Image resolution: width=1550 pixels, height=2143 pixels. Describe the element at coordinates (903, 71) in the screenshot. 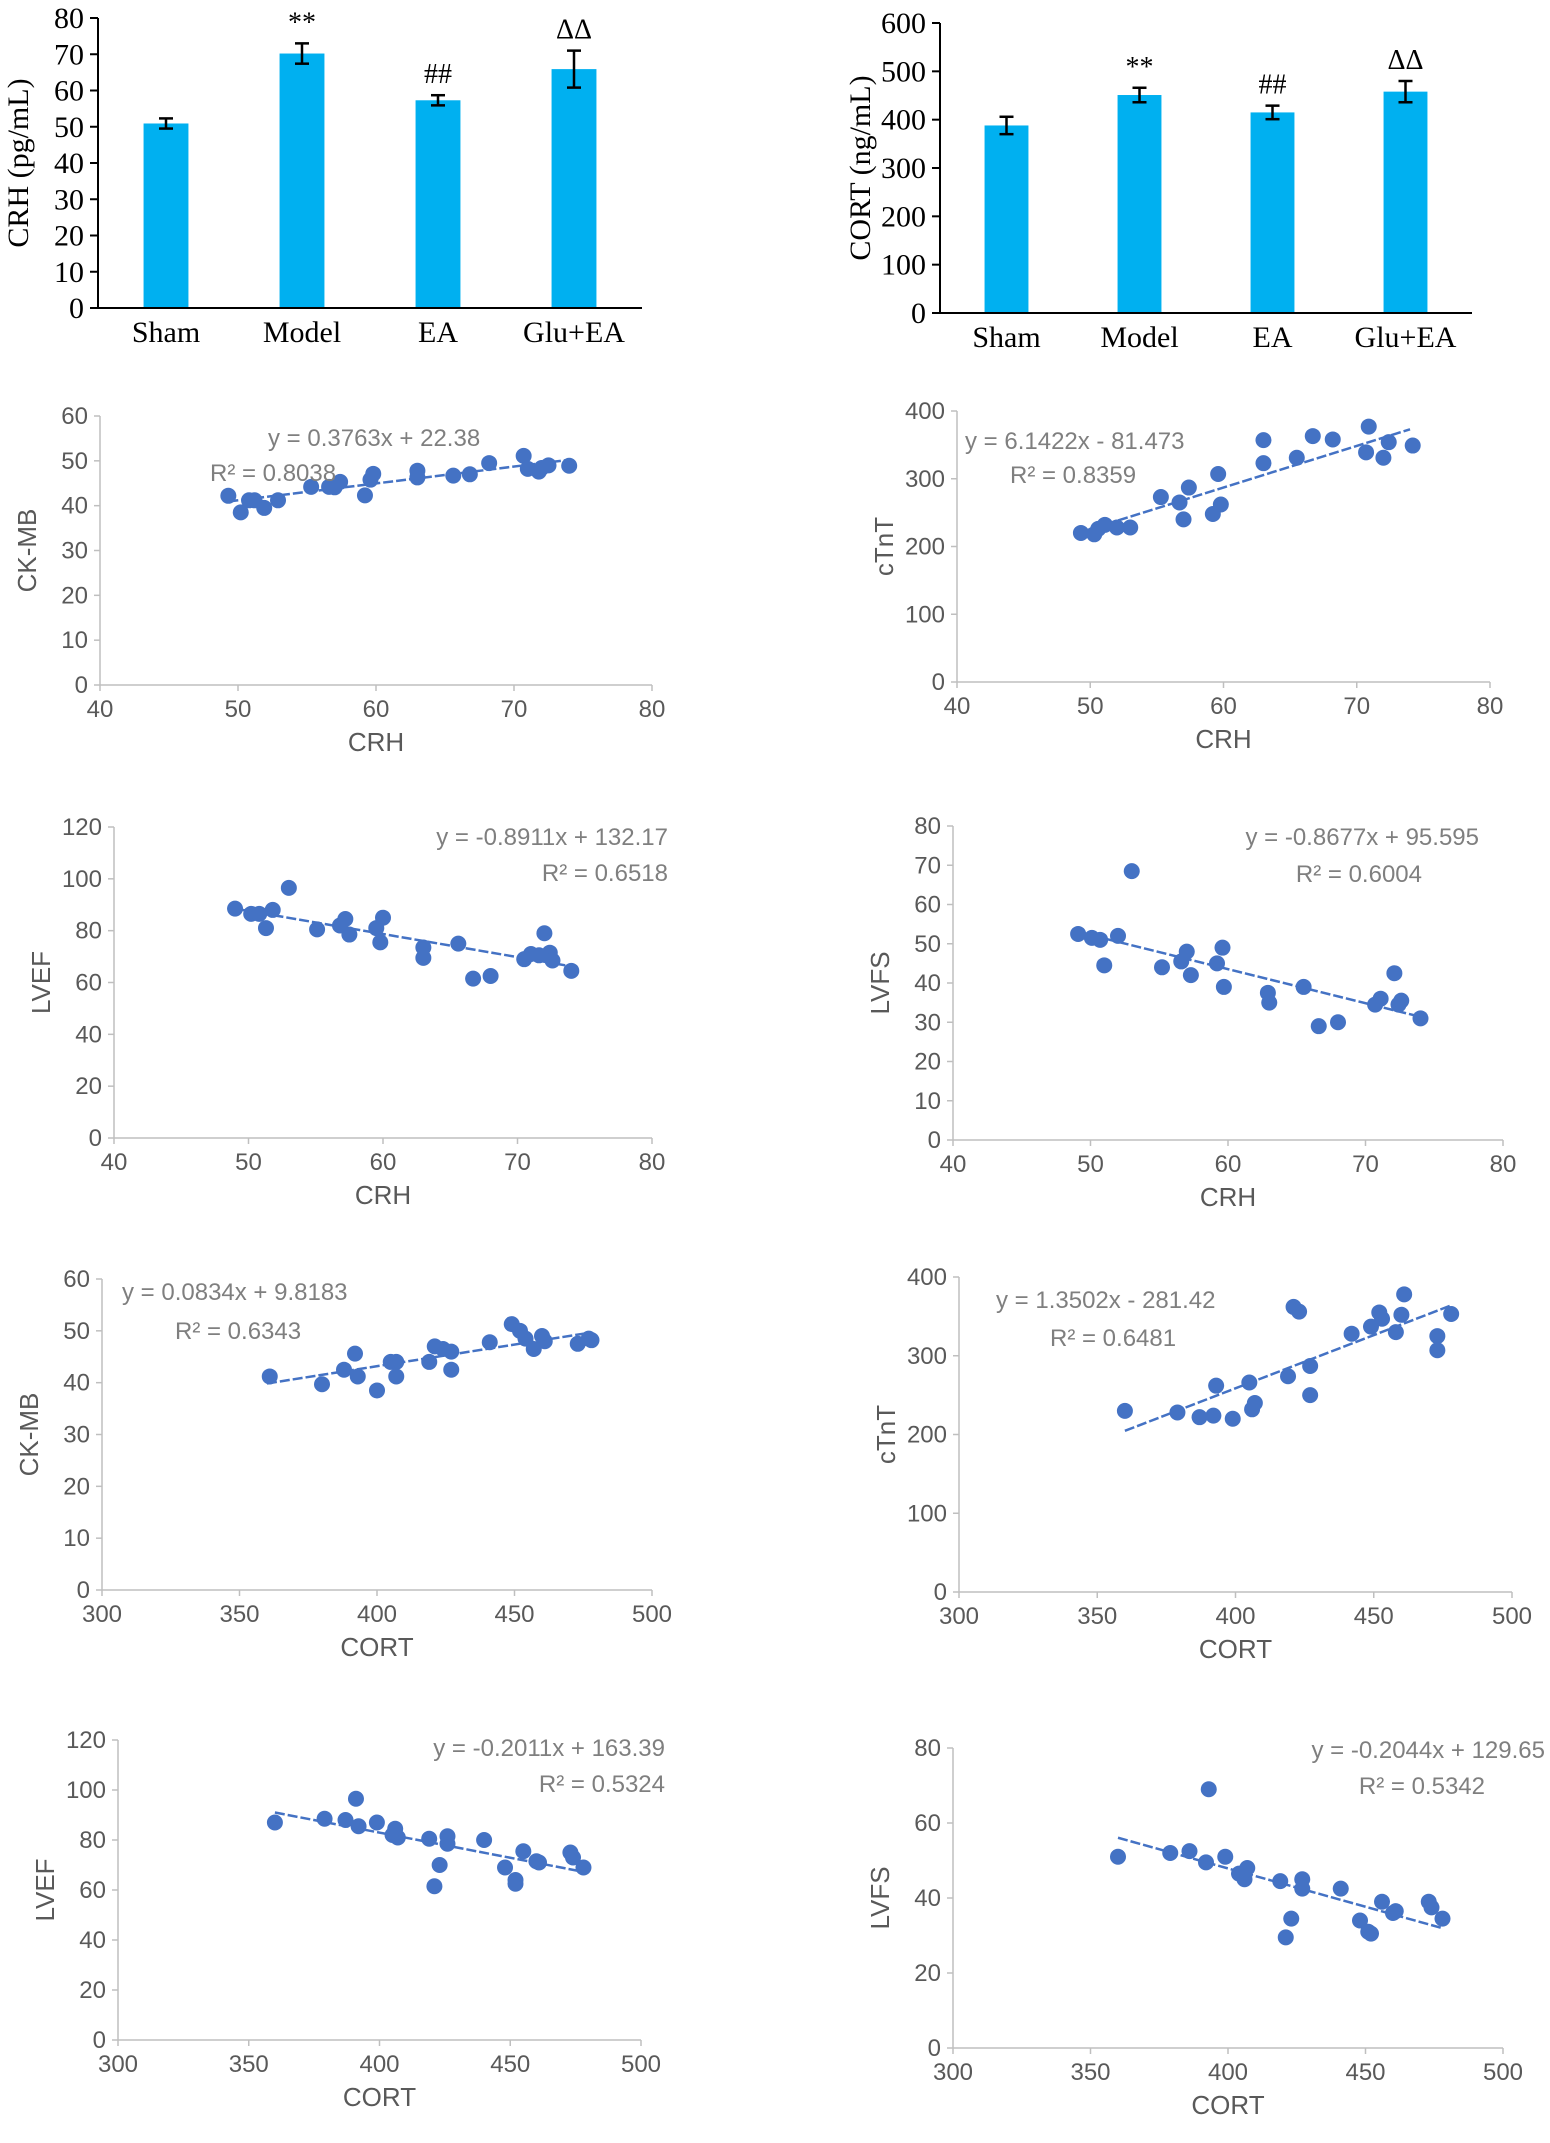

I see `y-tick-label: 500` at that location.